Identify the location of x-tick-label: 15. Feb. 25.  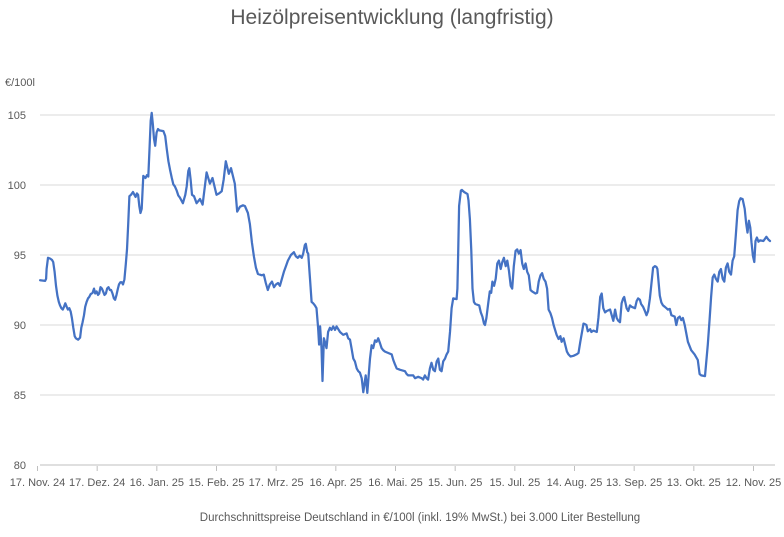
(217, 483).